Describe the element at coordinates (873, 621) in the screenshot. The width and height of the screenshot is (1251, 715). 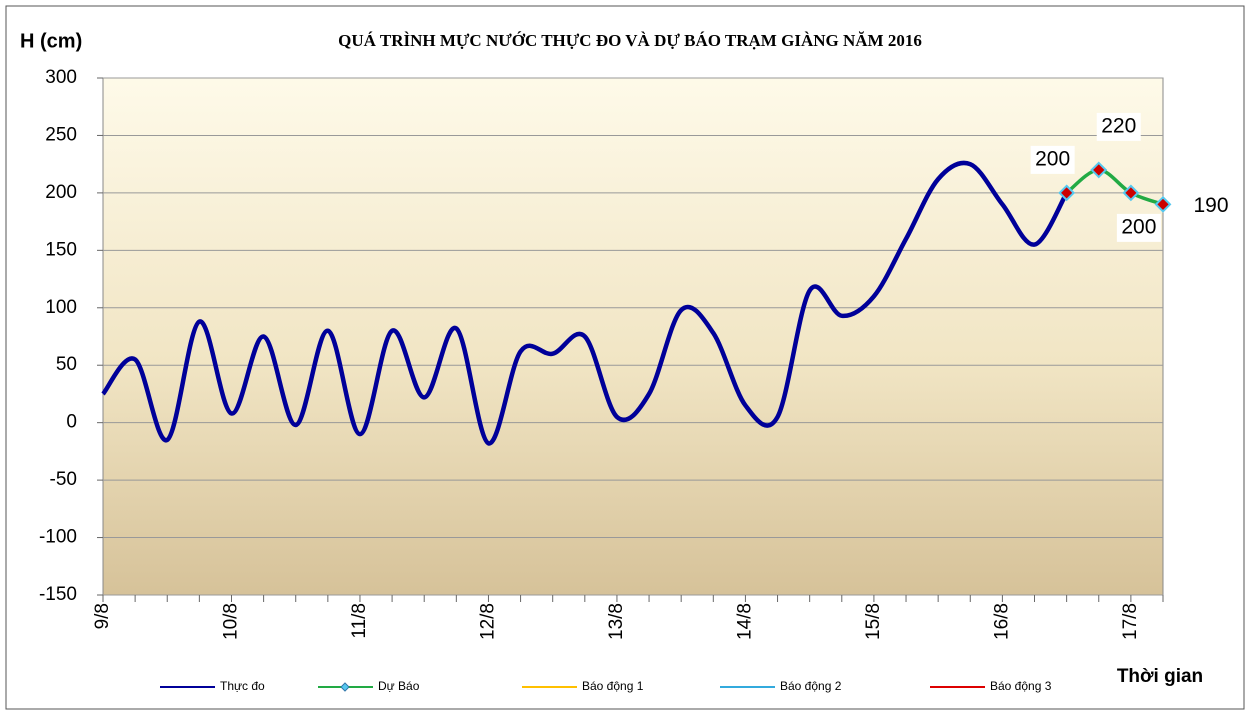
I see `x-tick-label: 15/8` at that location.